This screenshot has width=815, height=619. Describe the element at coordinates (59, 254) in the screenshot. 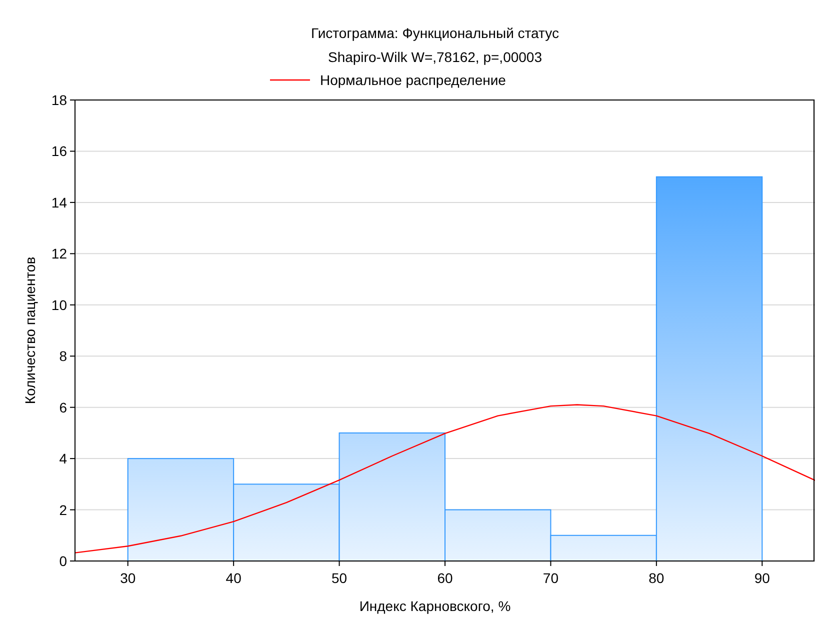

I see `y-tick-label: 12` at that location.